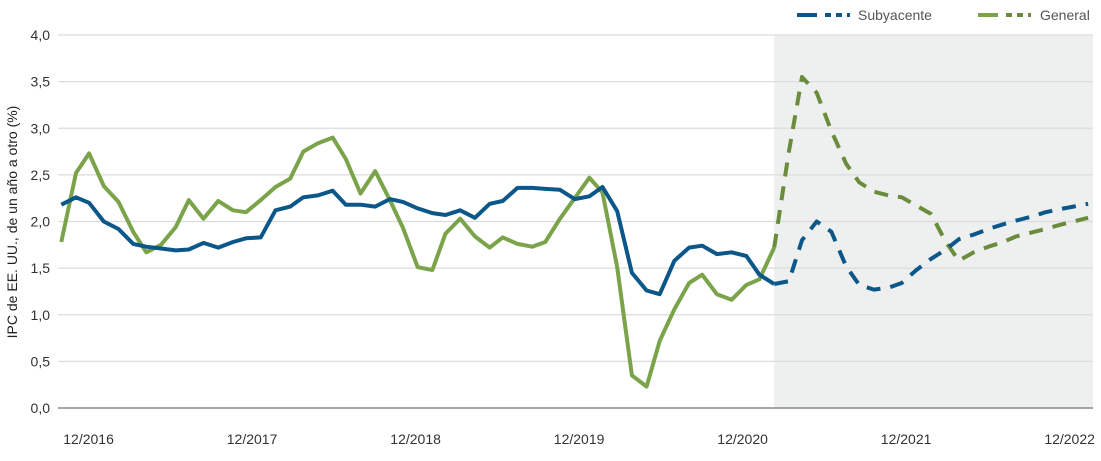  I want to click on y-tick-label: 4,0, so click(41, 35).